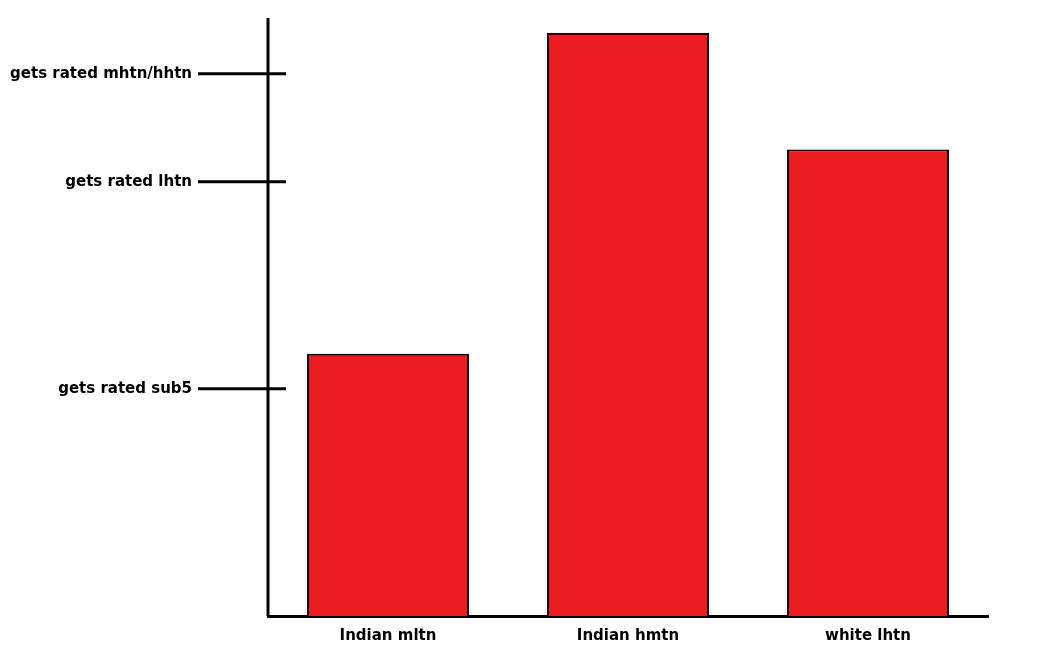 Image resolution: width=1056 pixels, height=657 pixels. I want to click on text: gets rated sub5, so click(125, 387).